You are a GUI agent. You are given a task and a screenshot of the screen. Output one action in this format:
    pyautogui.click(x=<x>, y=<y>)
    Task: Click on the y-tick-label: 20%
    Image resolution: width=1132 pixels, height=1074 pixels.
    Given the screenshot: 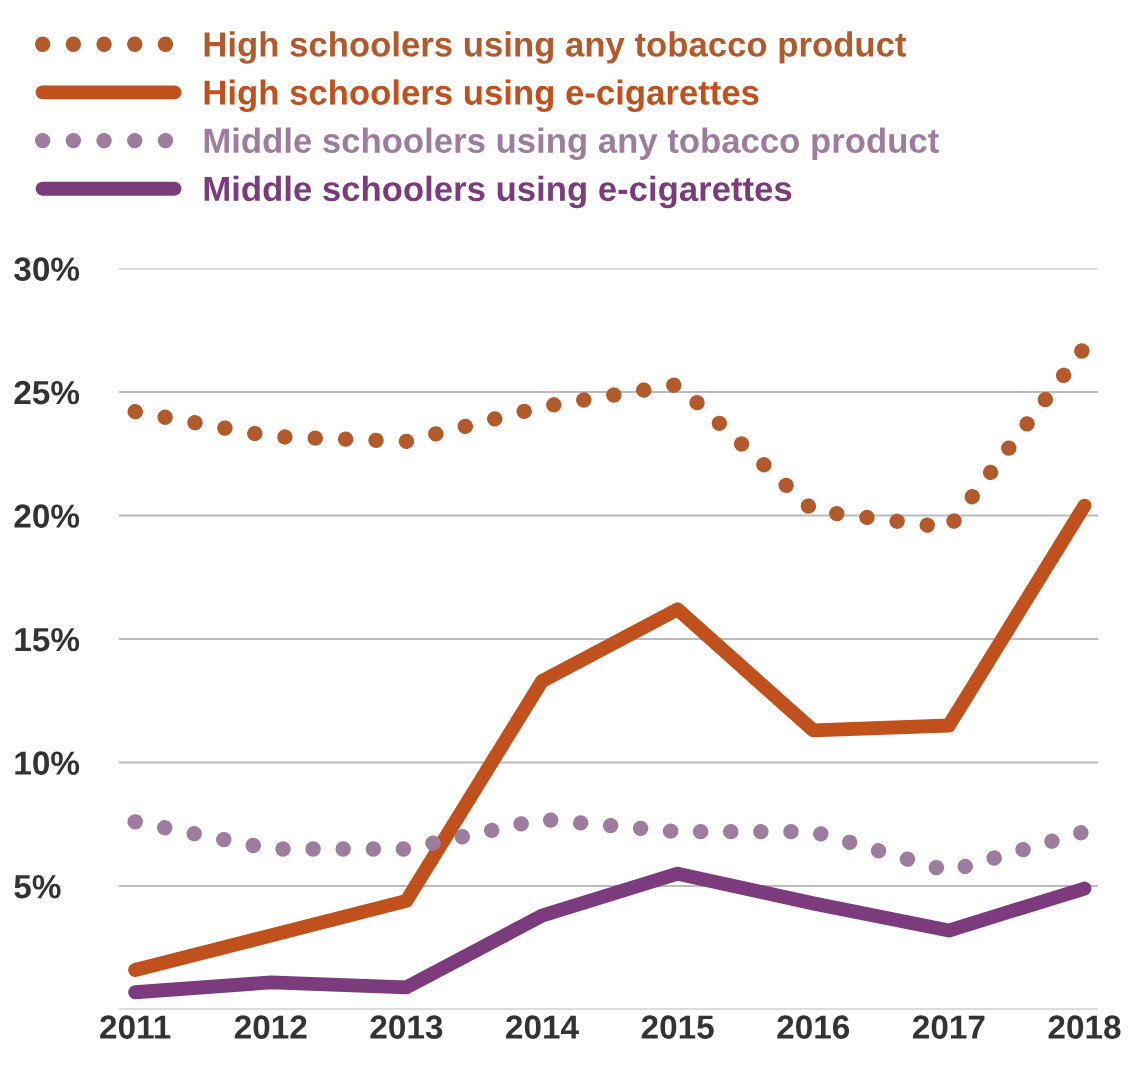 What is the action you would take?
    pyautogui.click(x=47, y=516)
    